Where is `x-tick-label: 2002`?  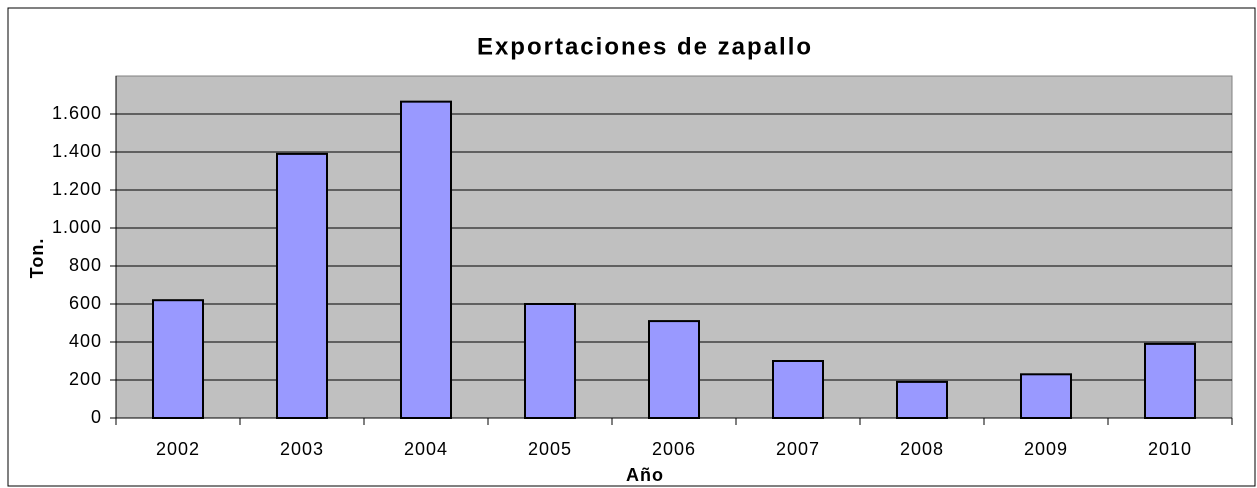 x-tick-label: 2002 is located at coordinates (178, 449).